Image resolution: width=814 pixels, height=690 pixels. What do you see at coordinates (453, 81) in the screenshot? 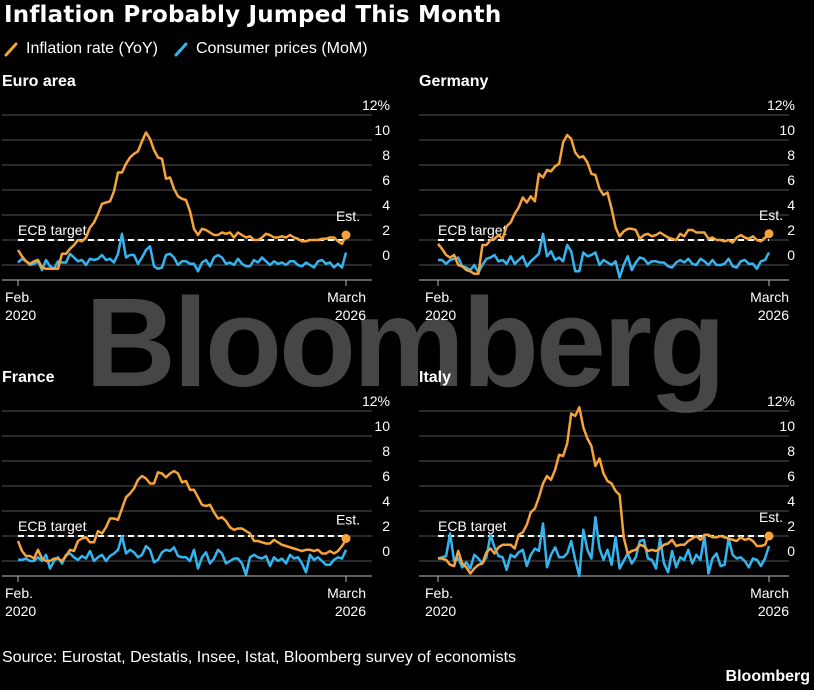
I see `panel-title: Germany` at bounding box center [453, 81].